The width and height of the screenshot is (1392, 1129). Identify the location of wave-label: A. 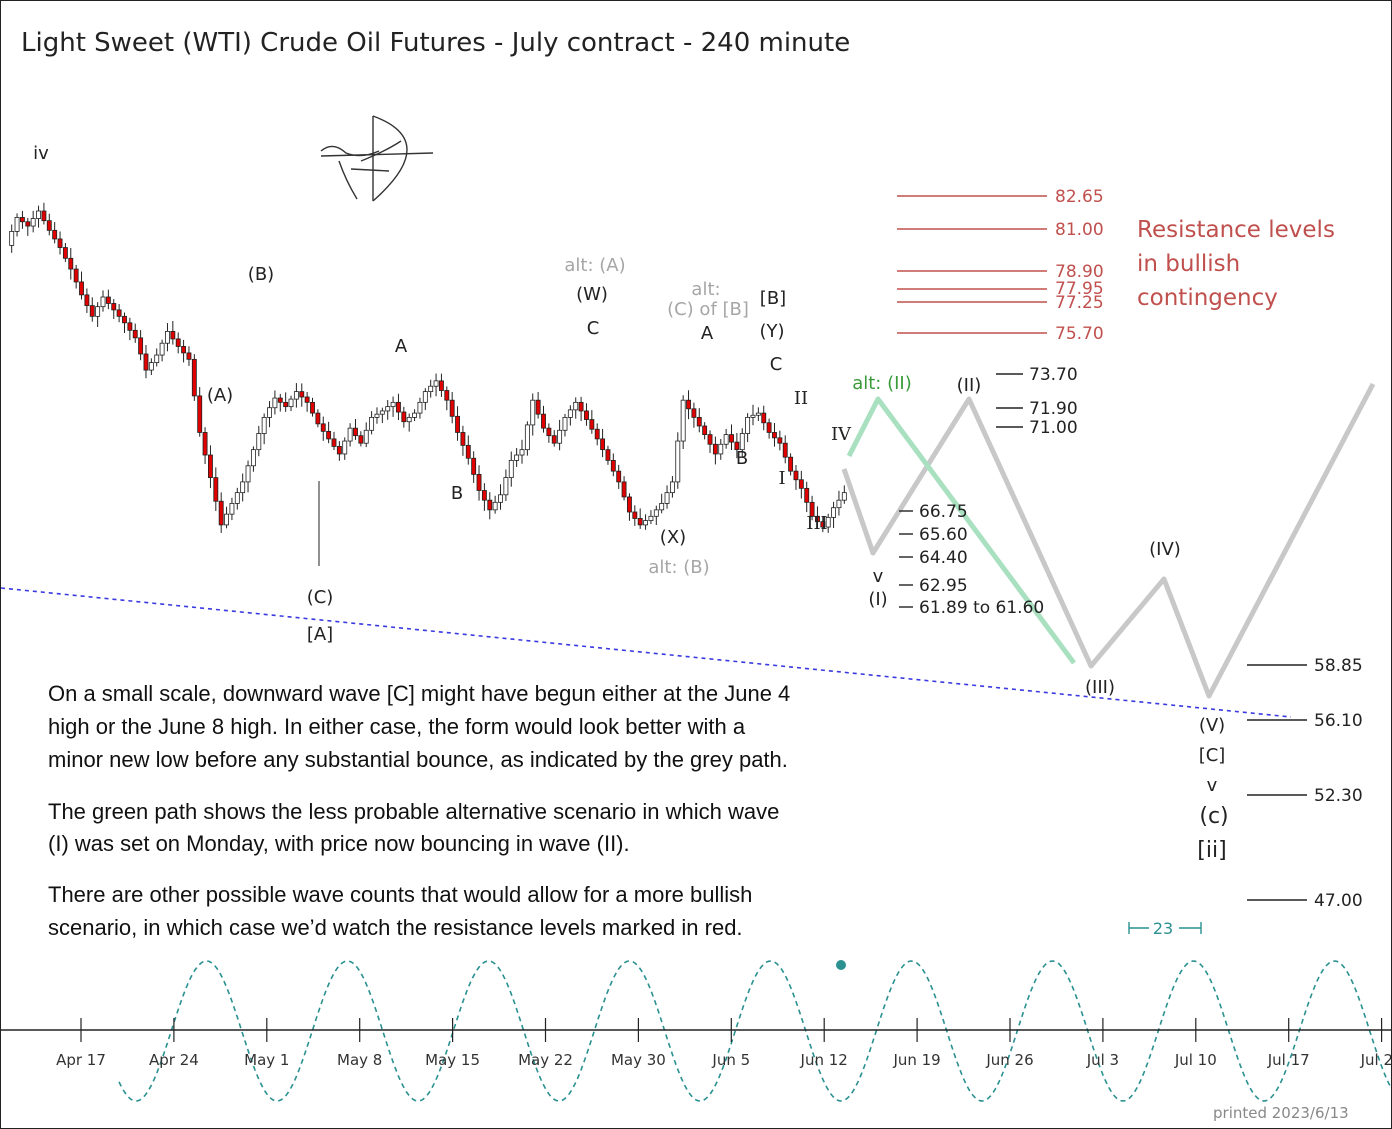
(401, 346).